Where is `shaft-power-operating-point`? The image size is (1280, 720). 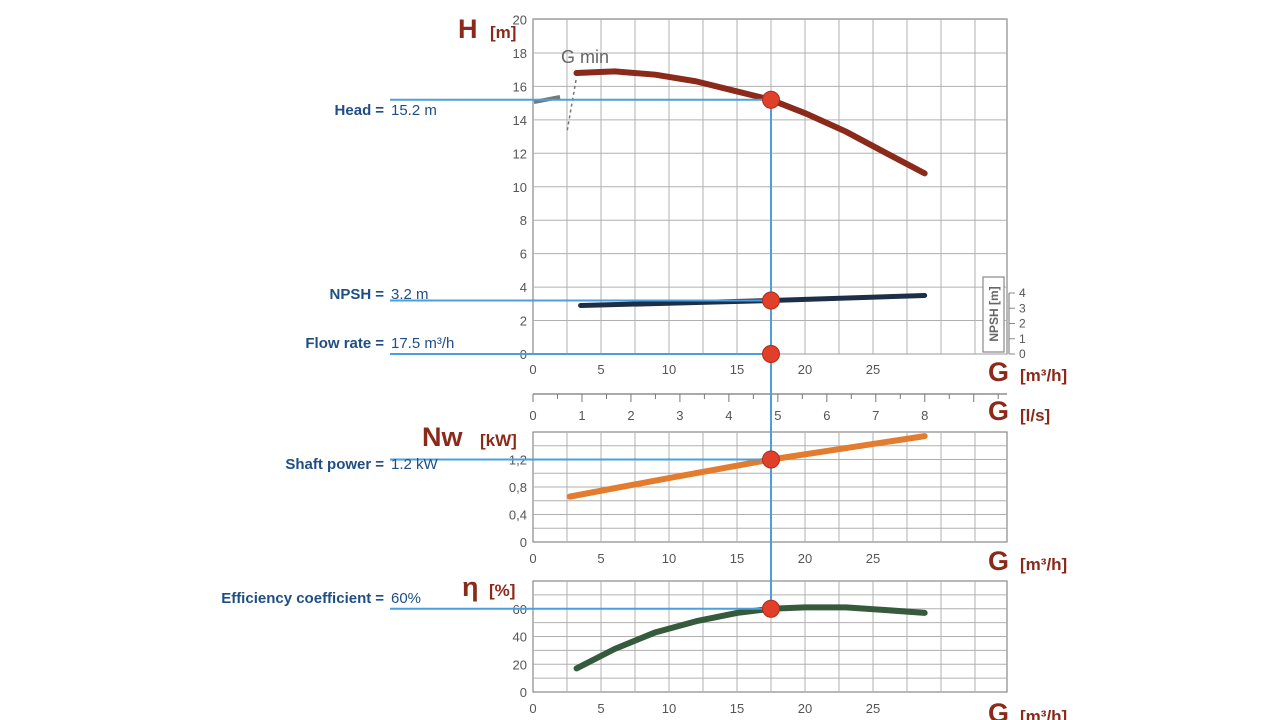
shaft-power-operating-point is located at coordinates (771, 459).